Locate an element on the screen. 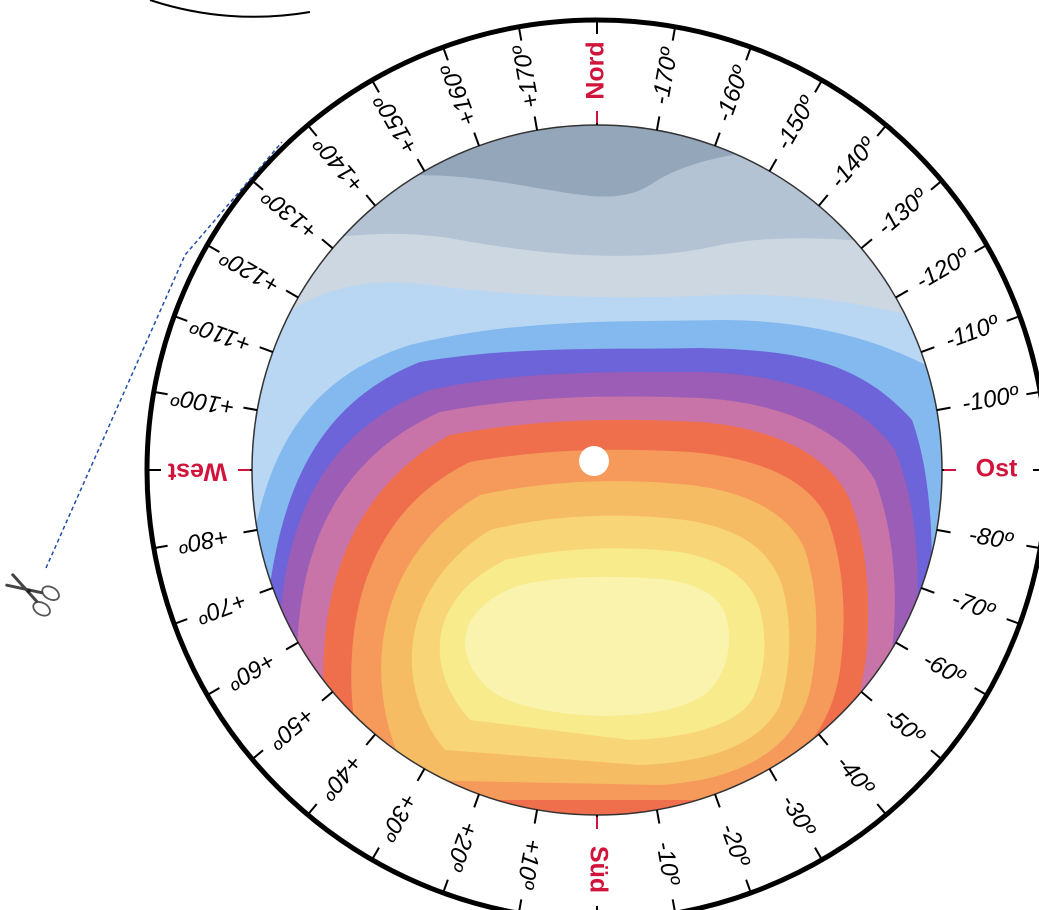 The height and width of the screenshot is (910, 1039). cardinal-label-east: Ost is located at coordinates (997, 469).